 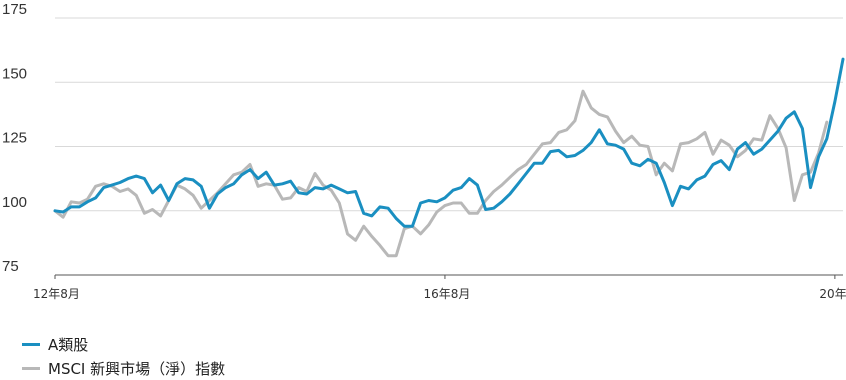 I want to click on y-tick-label-175: 175, so click(x=14, y=9).